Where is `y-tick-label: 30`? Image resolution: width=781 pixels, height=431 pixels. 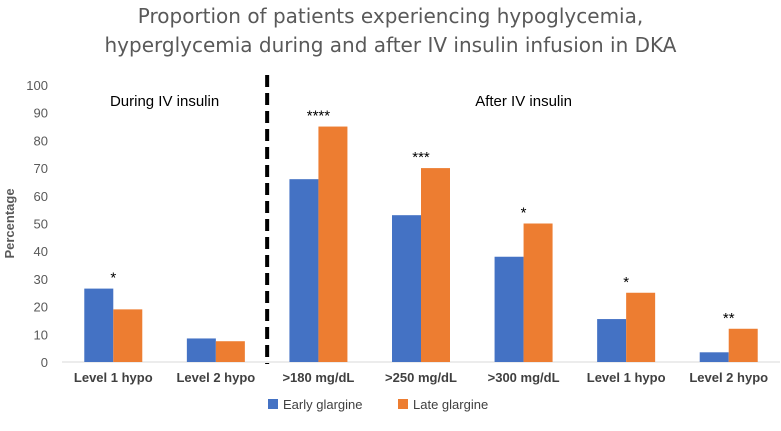
y-tick-label: 30 is located at coordinates (41, 279).